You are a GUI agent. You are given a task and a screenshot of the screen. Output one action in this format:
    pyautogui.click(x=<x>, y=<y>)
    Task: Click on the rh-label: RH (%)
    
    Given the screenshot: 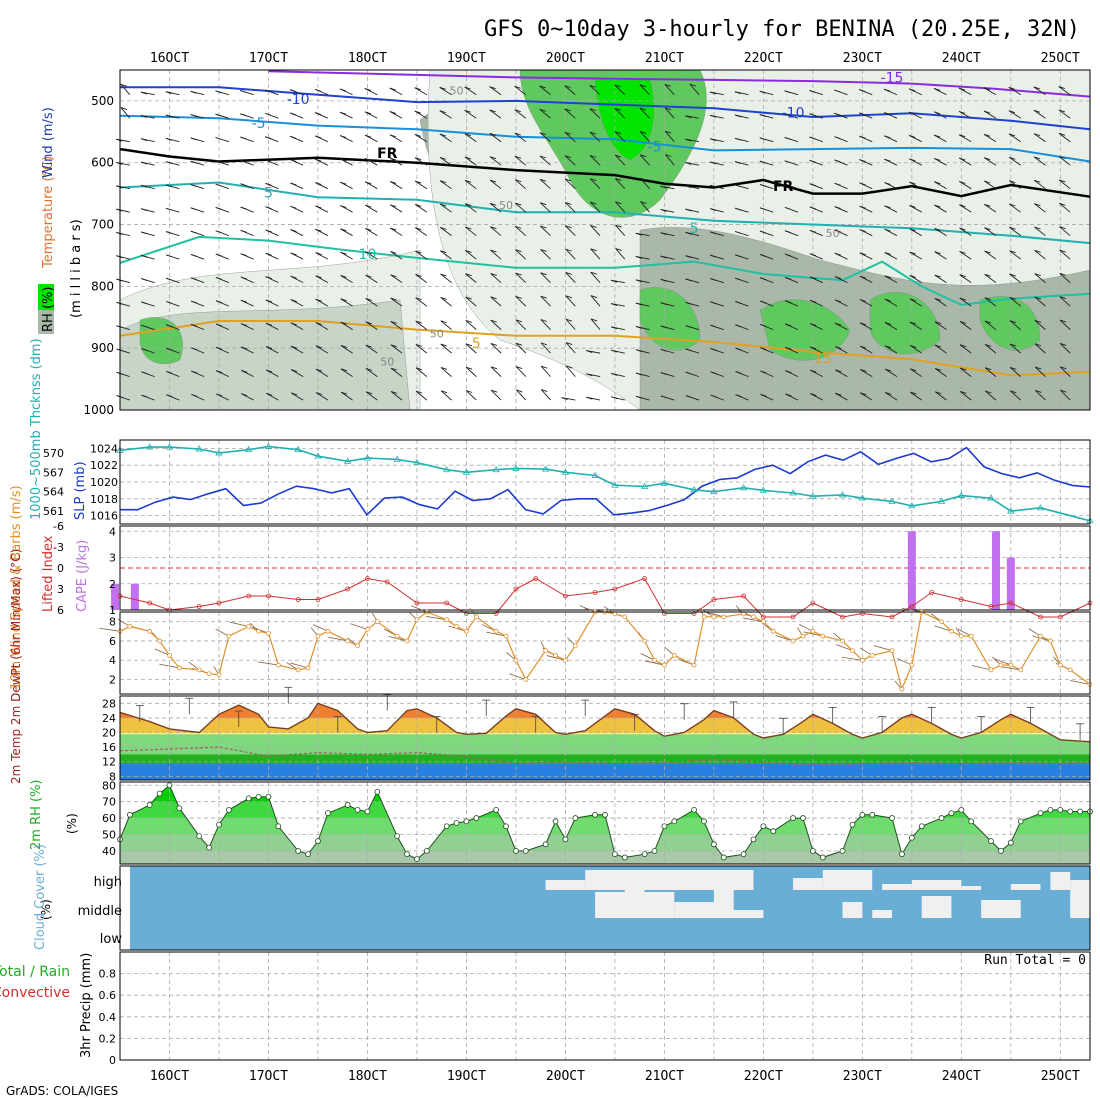 What is the action you would take?
    pyautogui.click(x=48, y=309)
    